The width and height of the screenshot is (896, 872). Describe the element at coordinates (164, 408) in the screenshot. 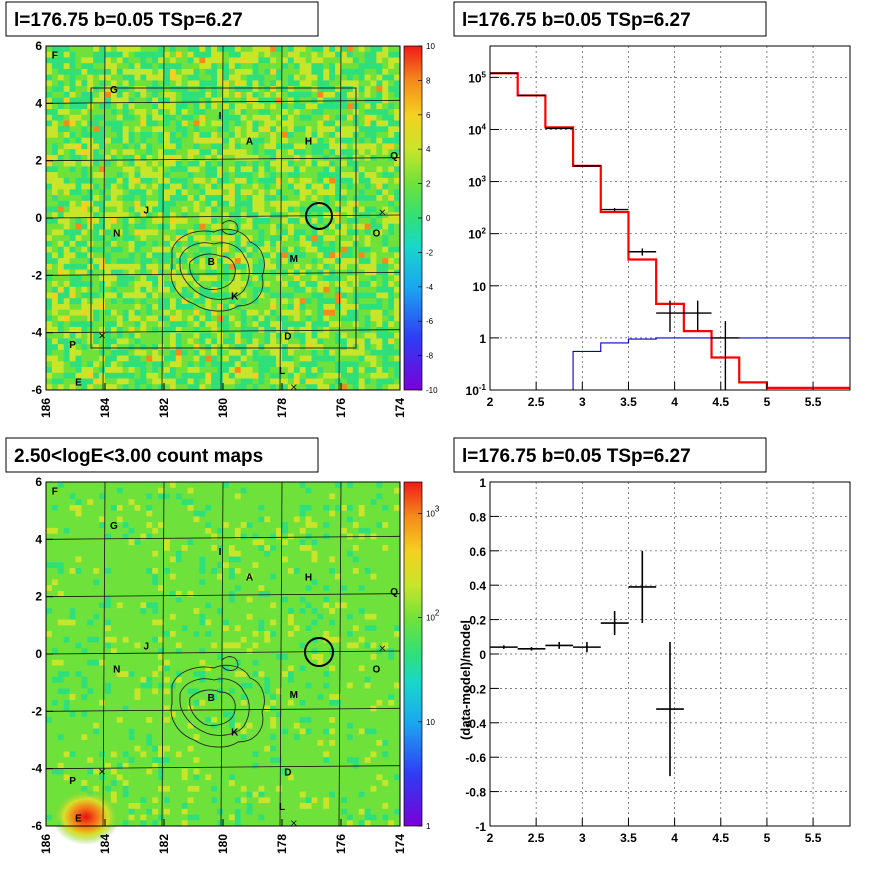

I see `x-tick-label: 182` at that location.